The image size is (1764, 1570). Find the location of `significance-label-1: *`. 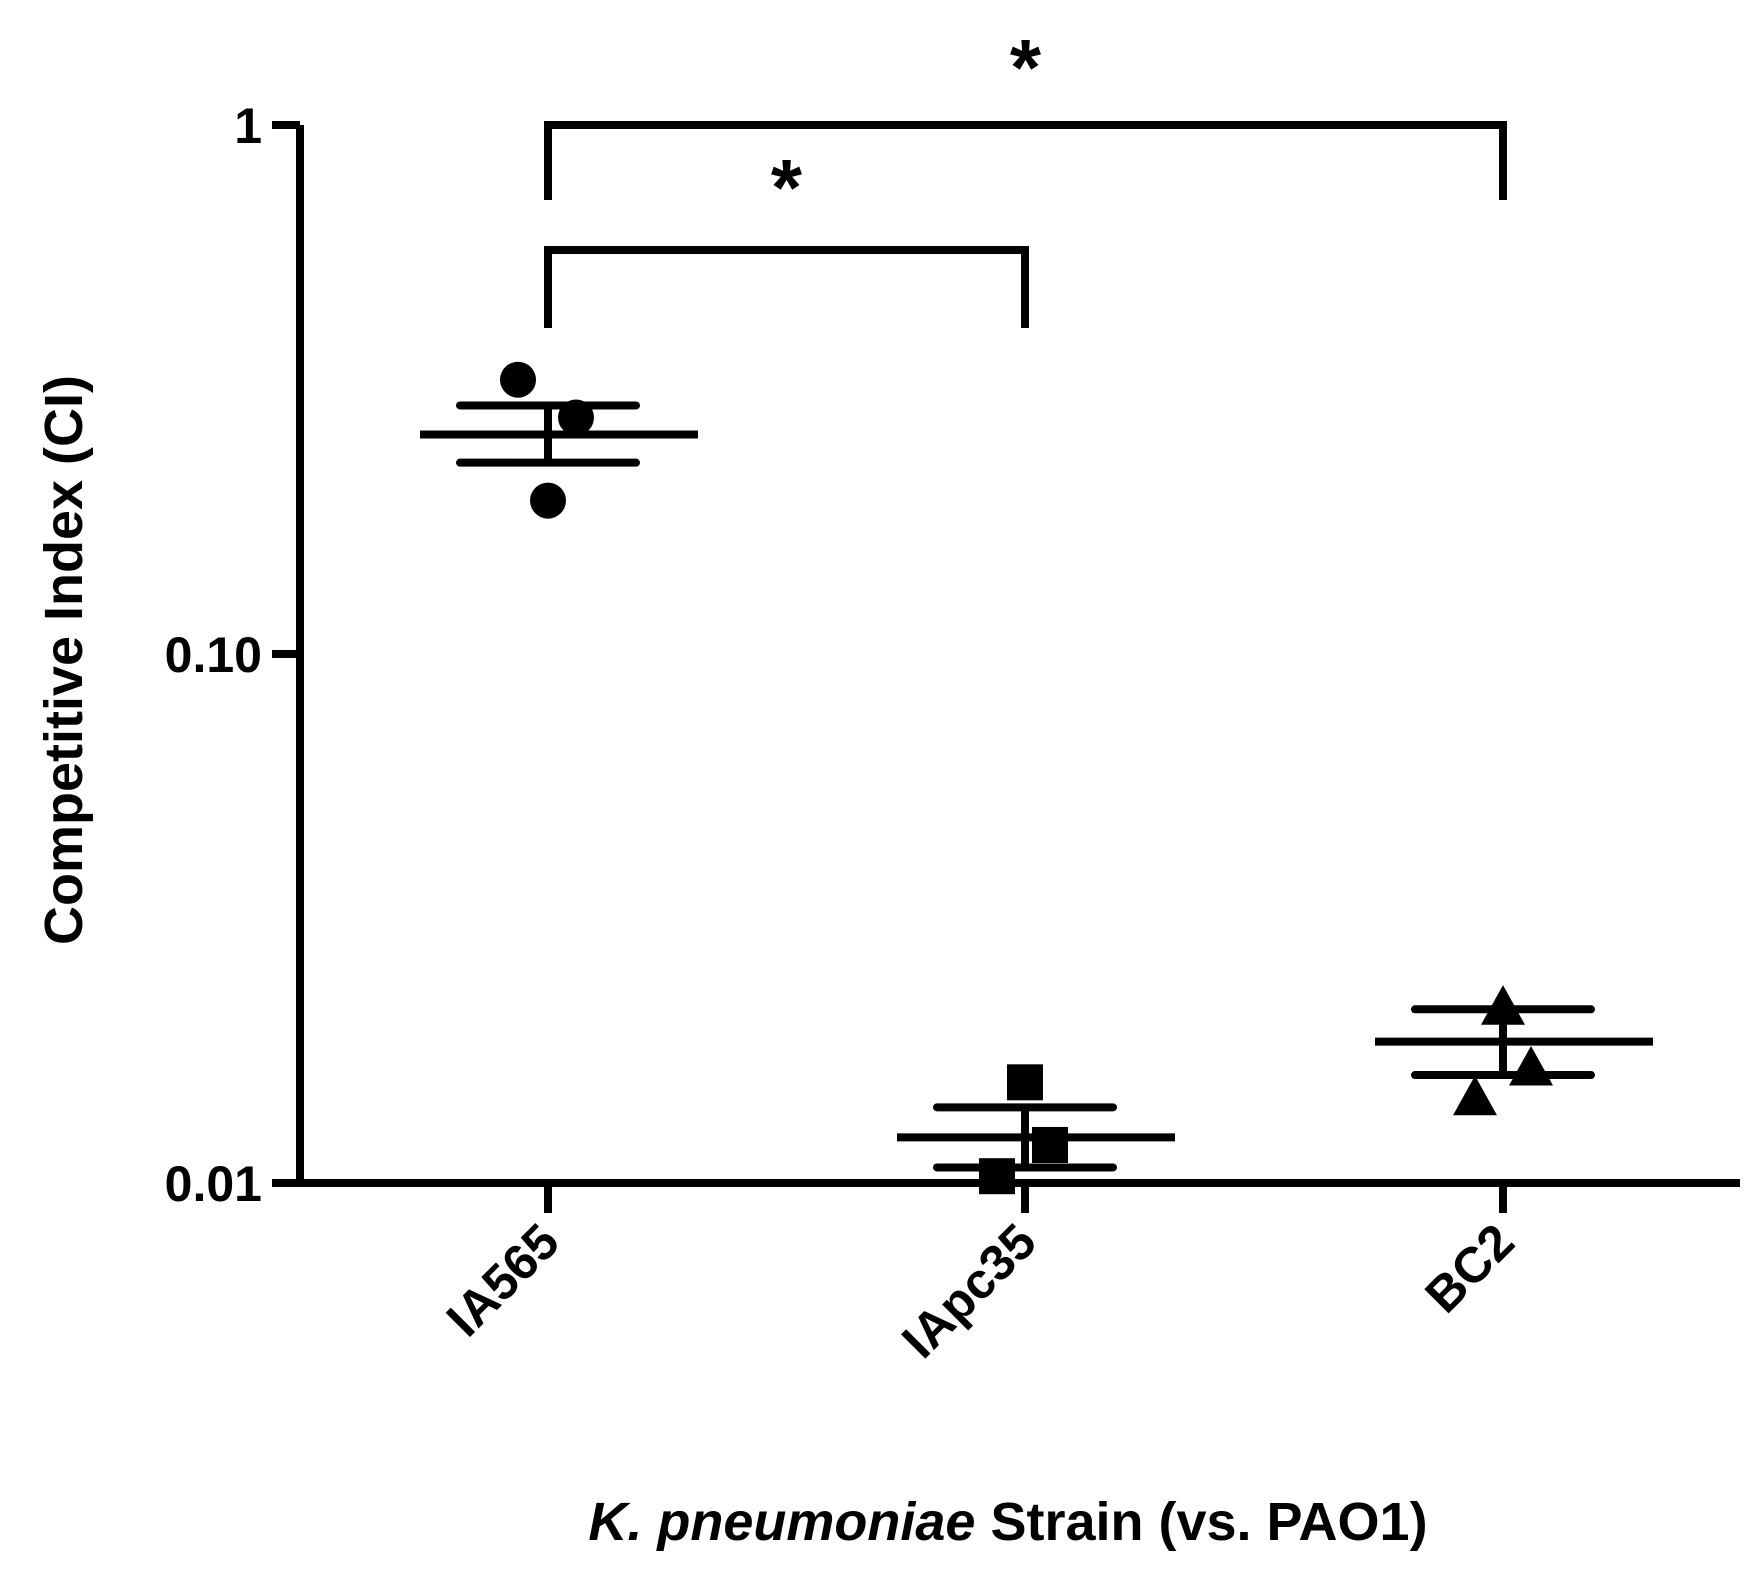

significance-label-1: * is located at coordinates (1026, 67).